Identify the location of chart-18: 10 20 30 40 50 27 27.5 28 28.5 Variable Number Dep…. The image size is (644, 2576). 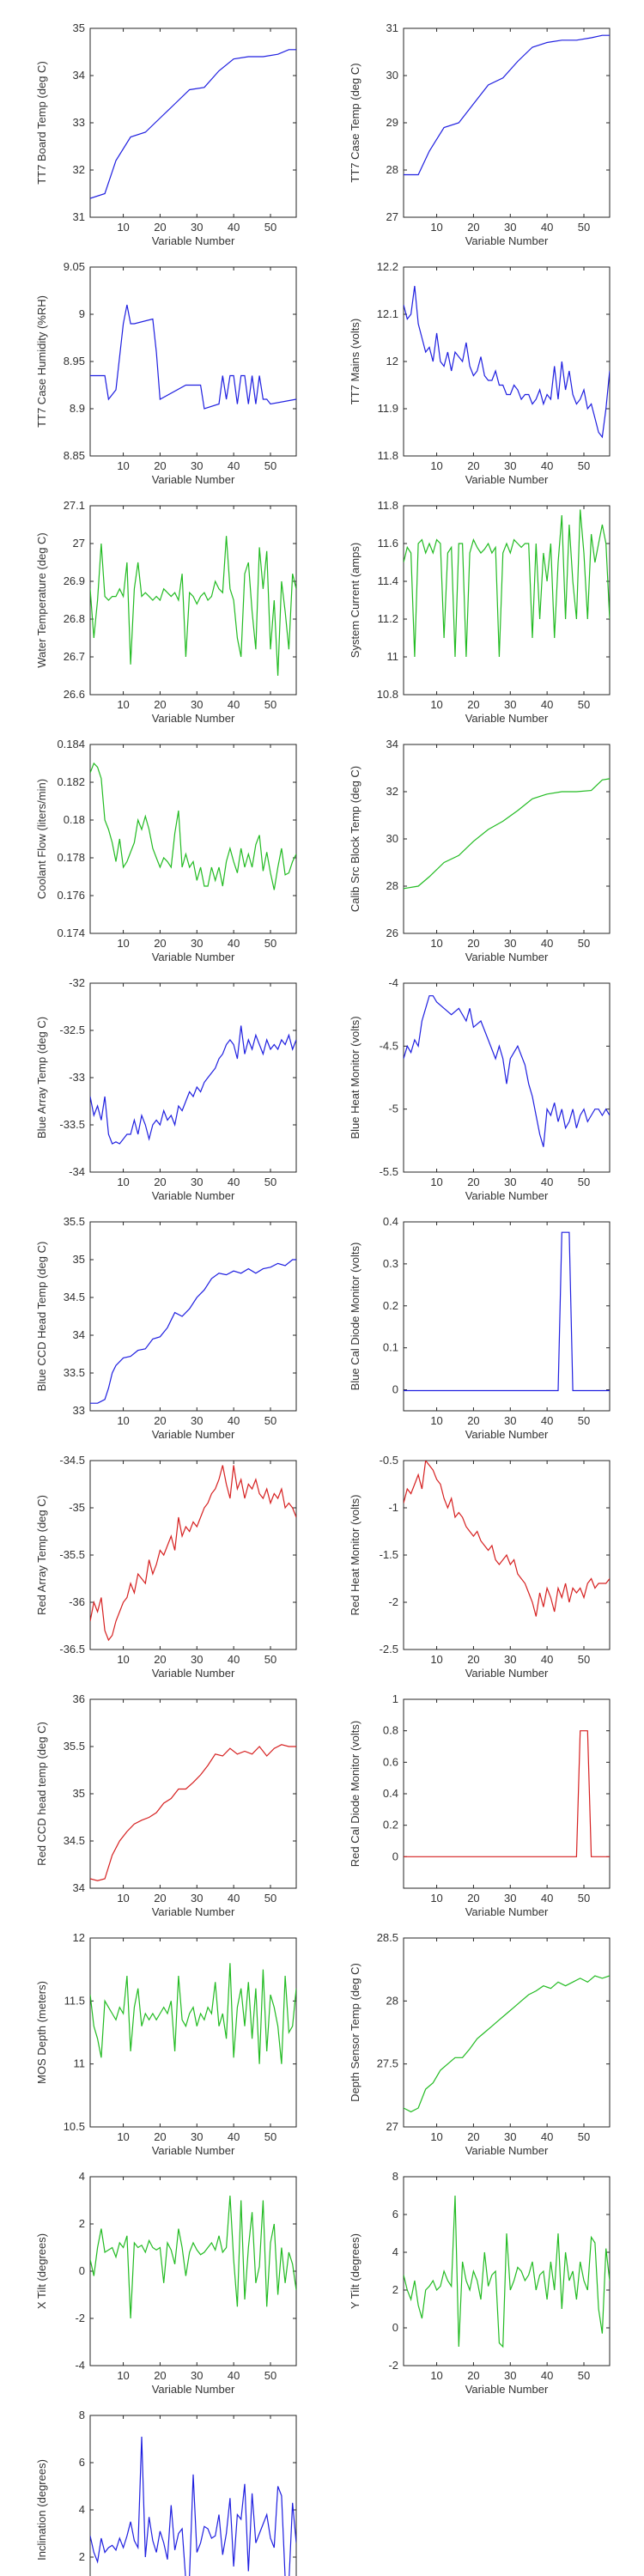
(480, 2044).